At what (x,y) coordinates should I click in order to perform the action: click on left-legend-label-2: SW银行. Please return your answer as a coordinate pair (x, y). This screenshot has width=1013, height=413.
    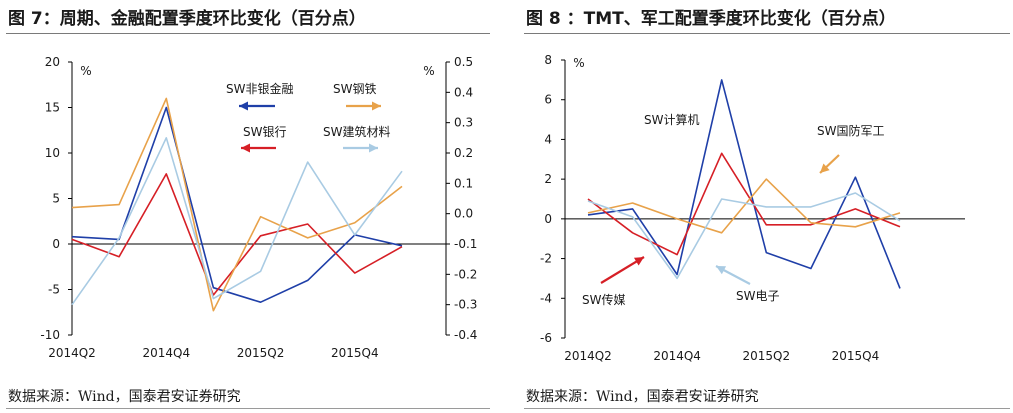
    Looking at the image, I should click on (264, 132).